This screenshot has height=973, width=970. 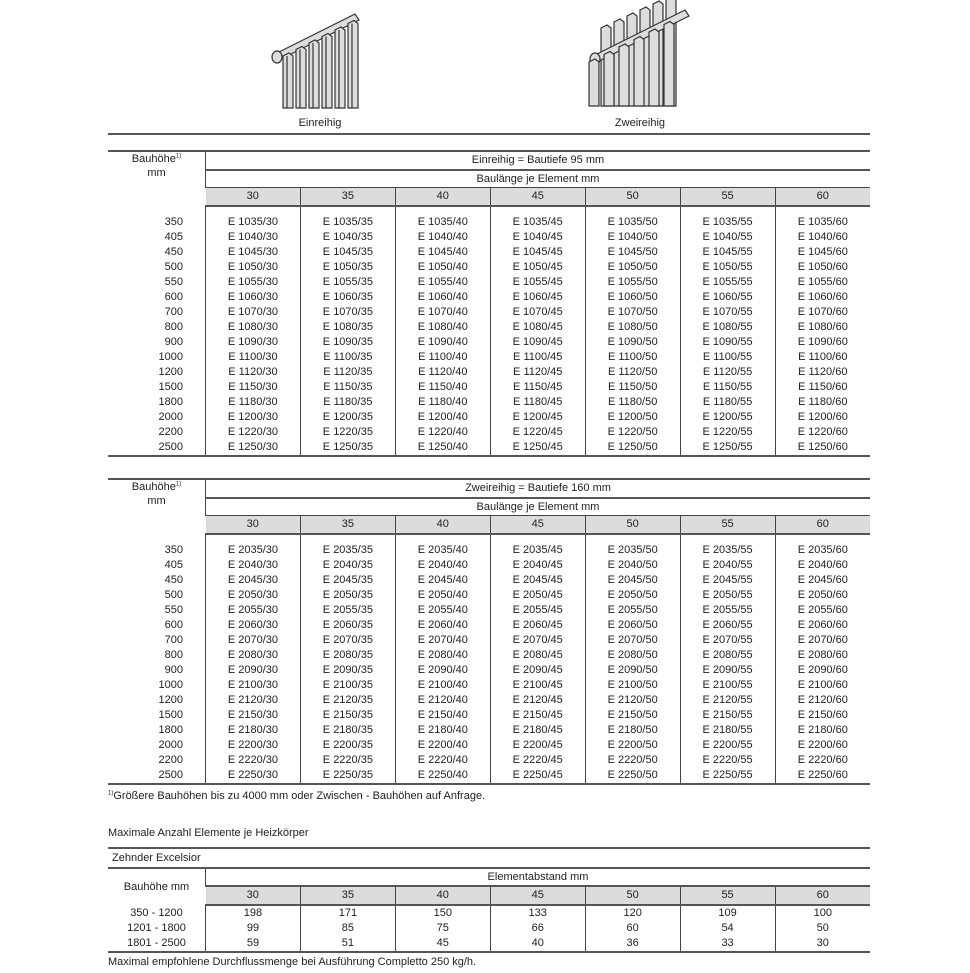 I want to click on max-section-heading: Maximale Anzahl Elemente je Heizkörper, so click(x=208, y=833).